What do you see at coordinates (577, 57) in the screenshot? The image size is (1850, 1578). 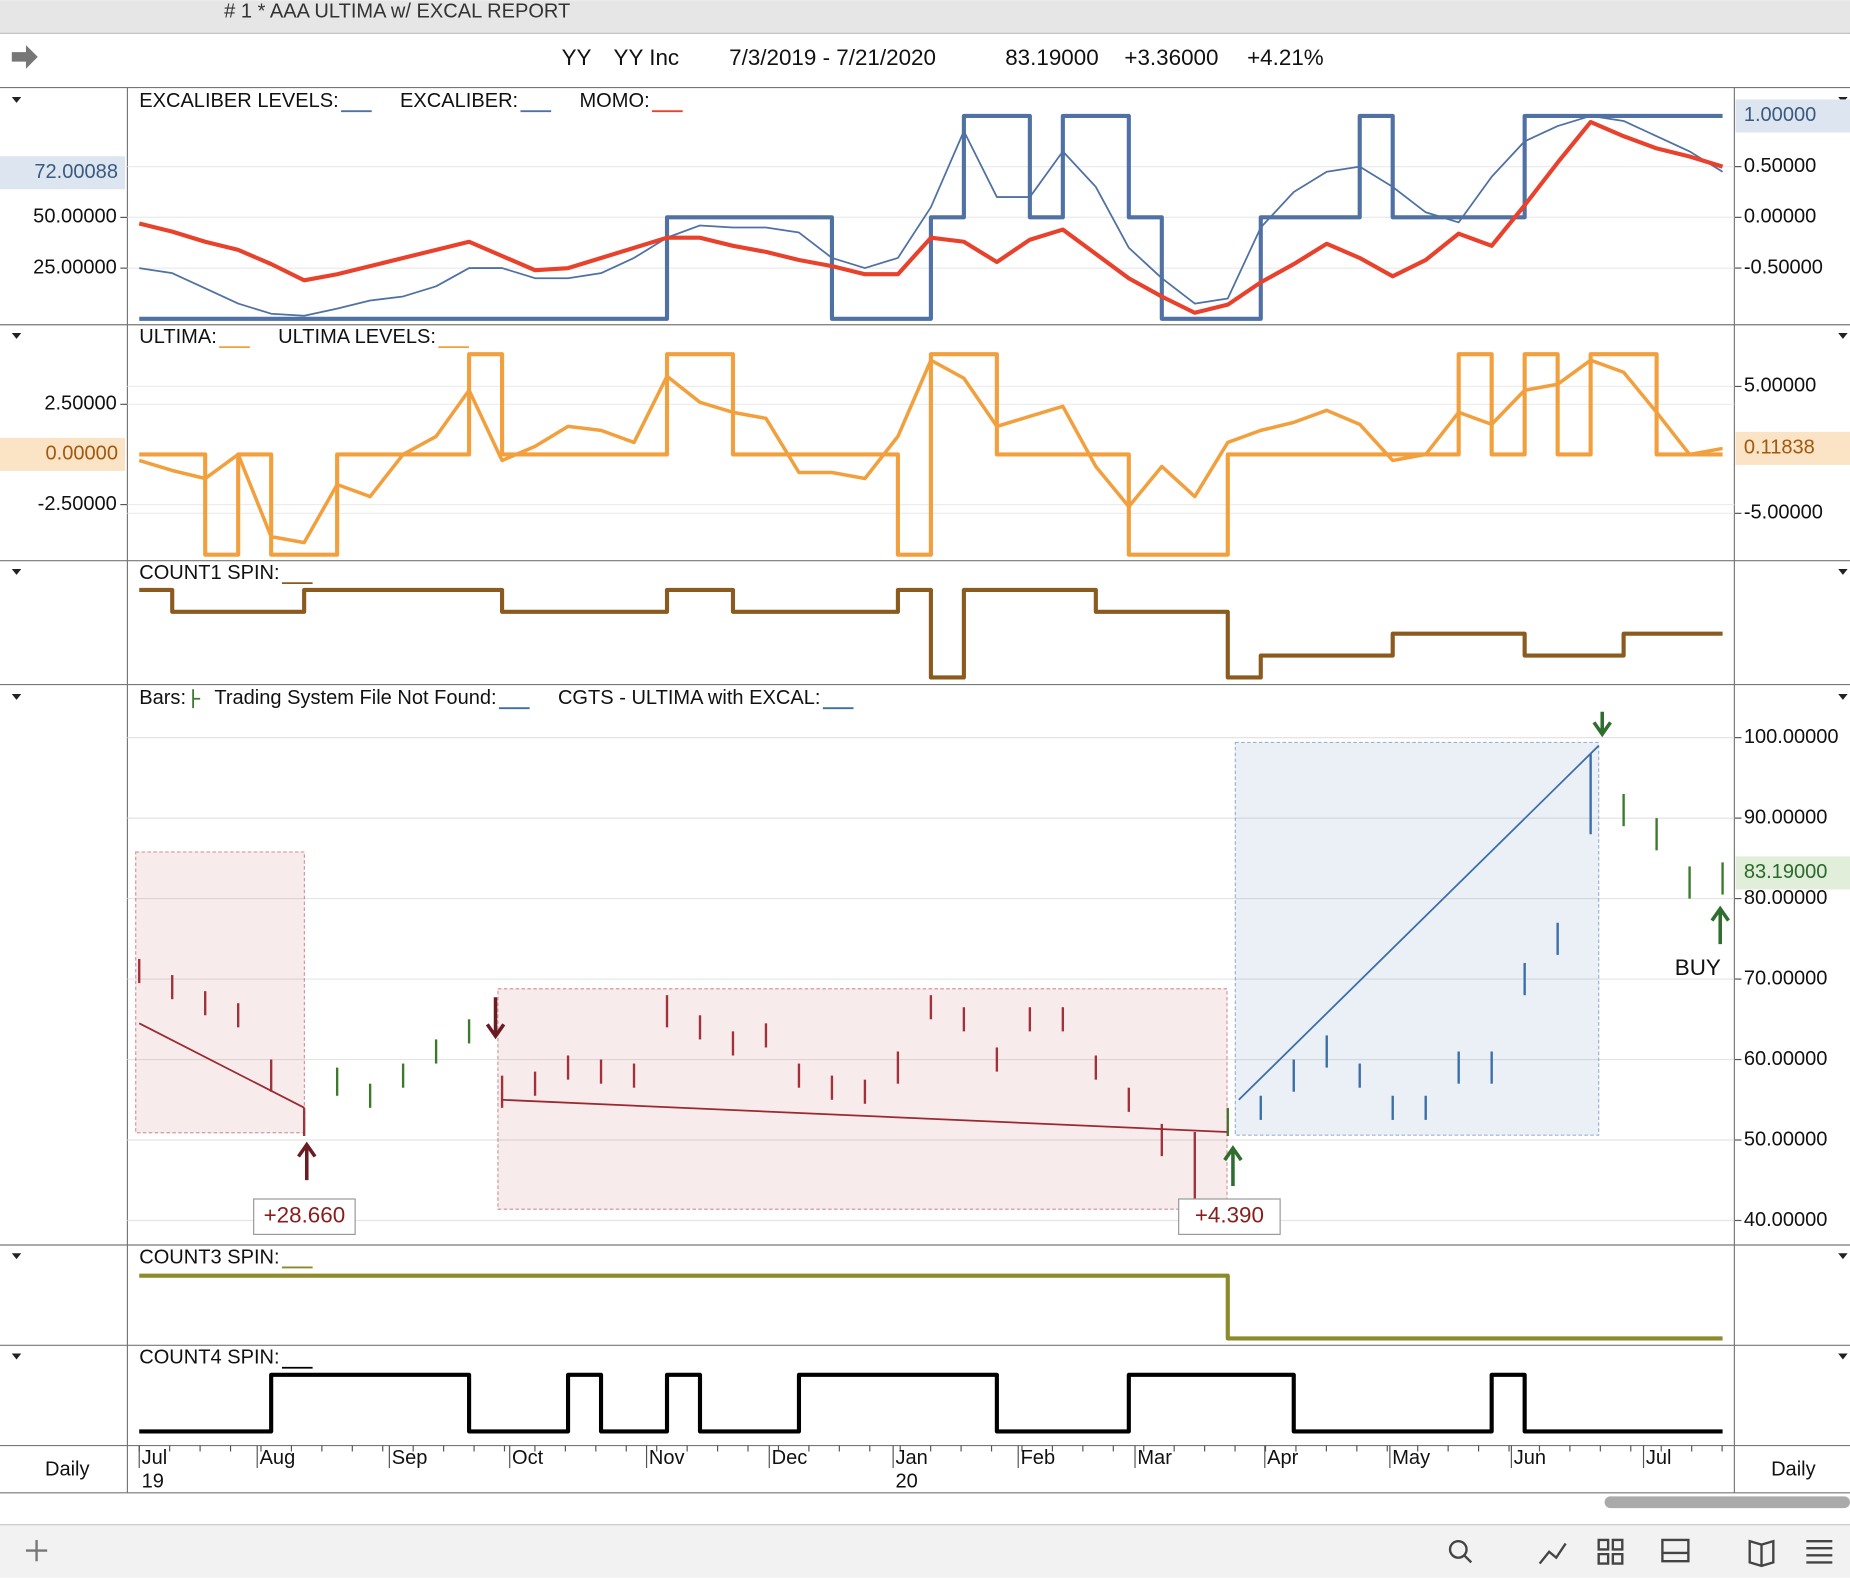 I see `symbol: YY` at bounding box center [577, 57].